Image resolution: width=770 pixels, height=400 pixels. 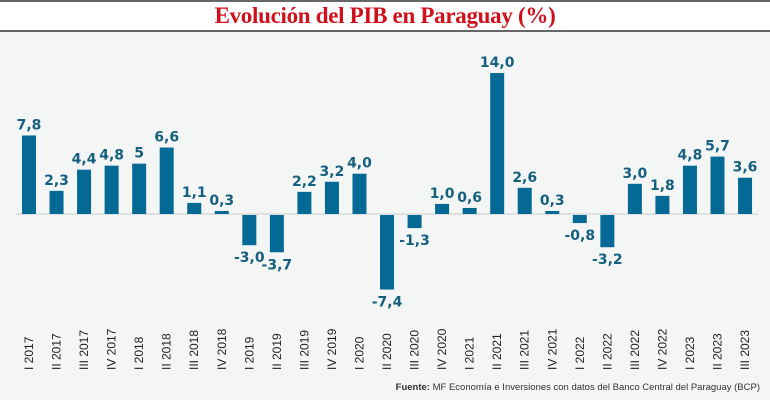 What do you see at coordinates (635, 350) in the screenshot?
I see `category-label: III 2022` at bounding box center [635, 350].